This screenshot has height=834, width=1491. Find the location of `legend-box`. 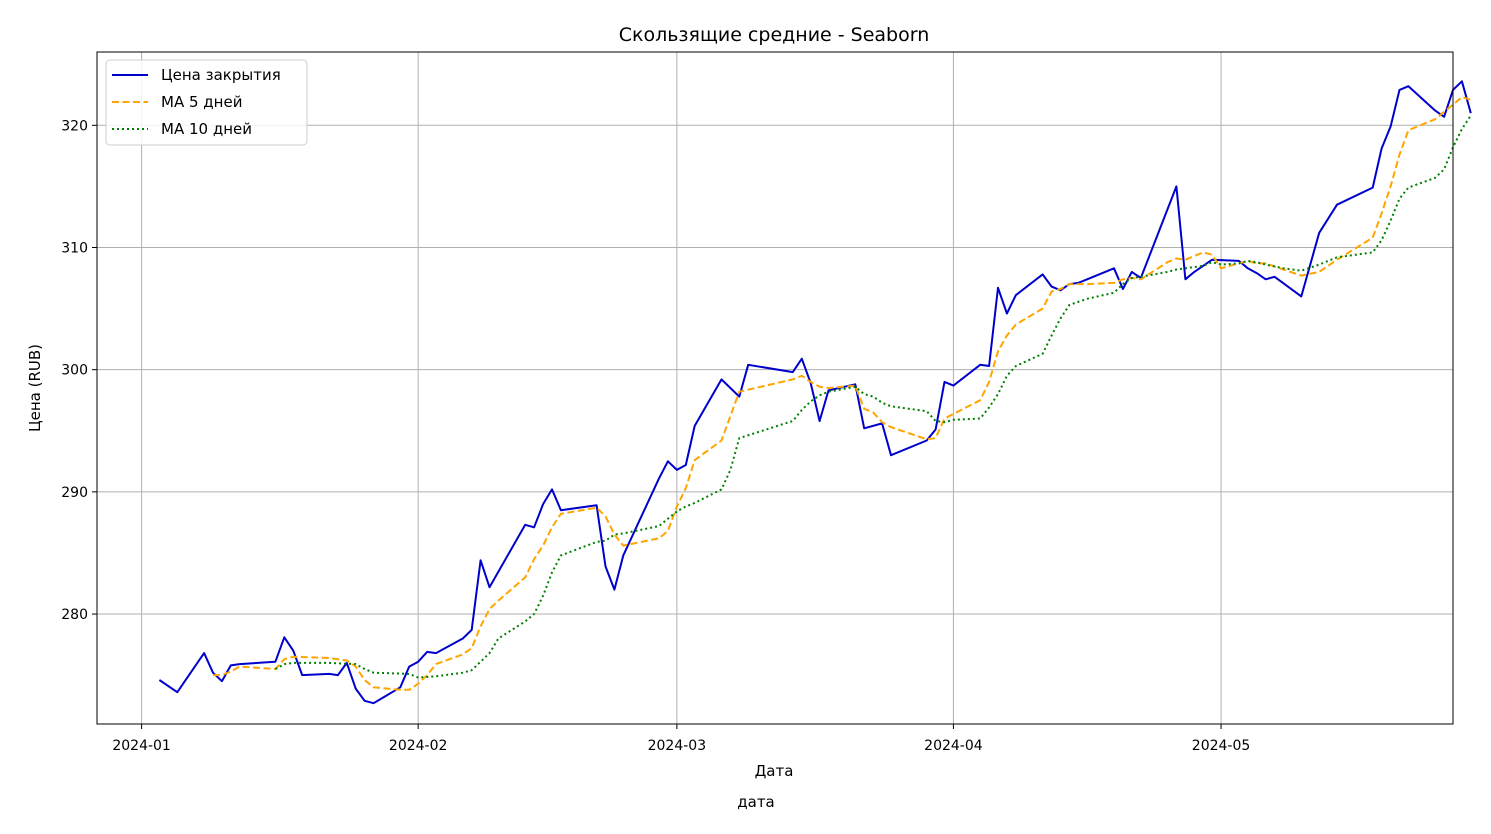

legend-box is located at coordinates (206, 102).